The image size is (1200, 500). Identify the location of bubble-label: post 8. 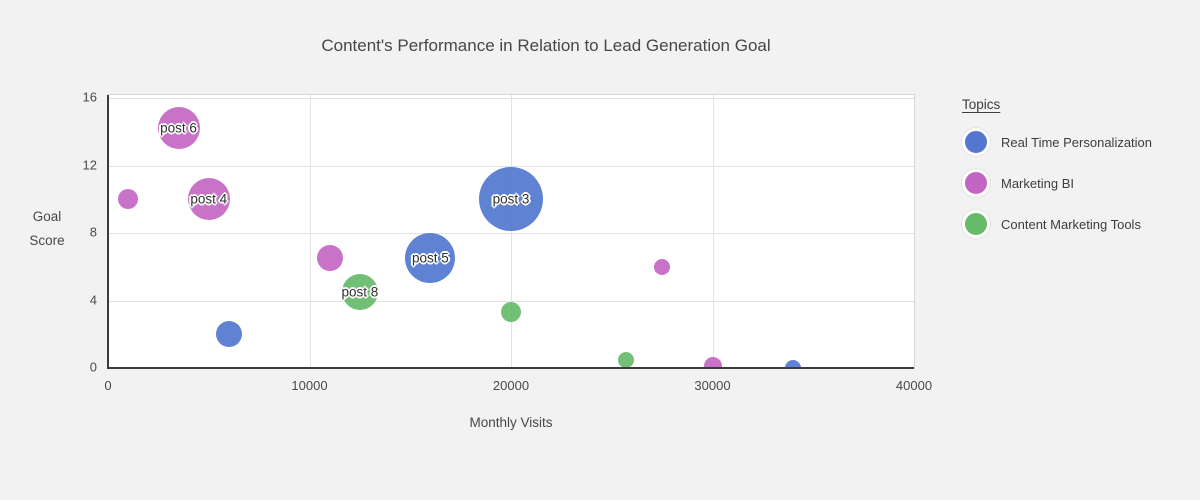
(360, 292).